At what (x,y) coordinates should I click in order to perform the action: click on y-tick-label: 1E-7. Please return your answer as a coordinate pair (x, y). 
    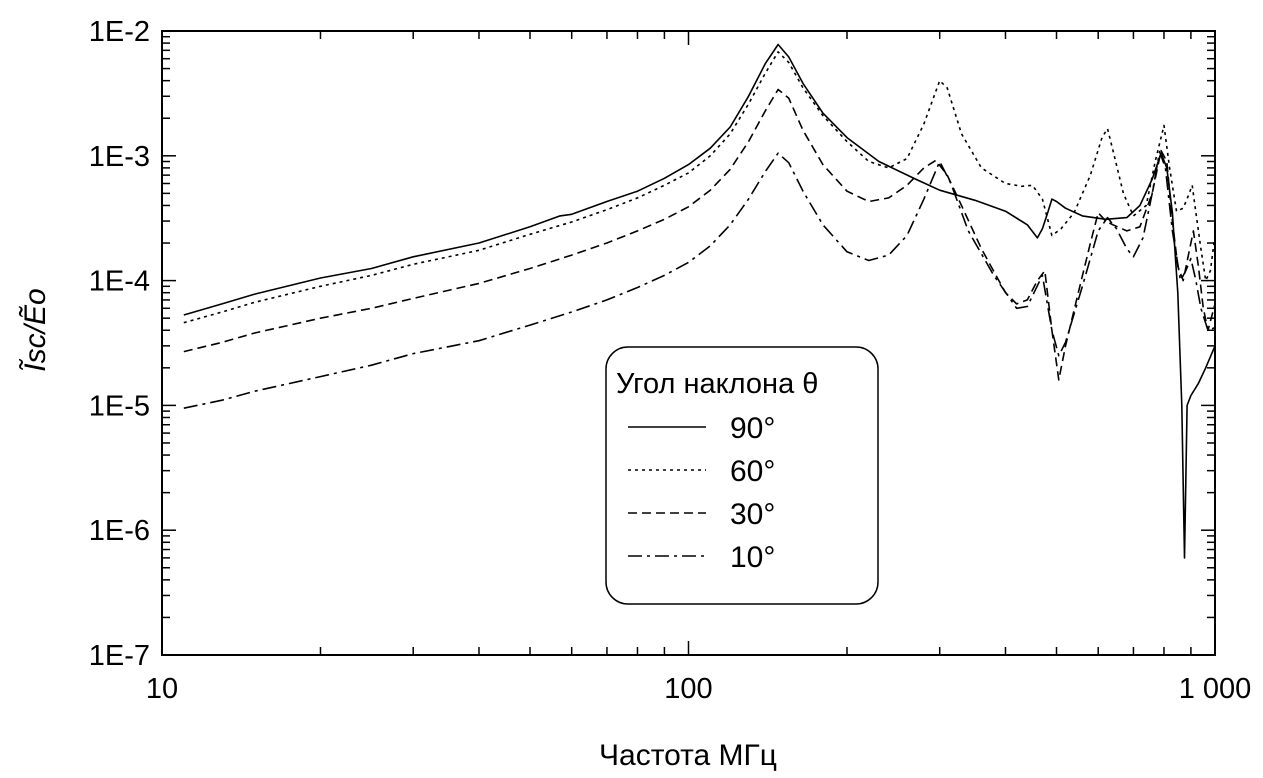
    Looking at the image, I should click on (119, 656).